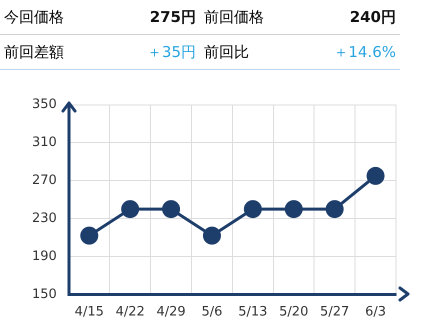  What do you see at coordinates (375, 312) in the screenshot?
I see `x-tick-label: 6/3` at bounding box center [375, 312].